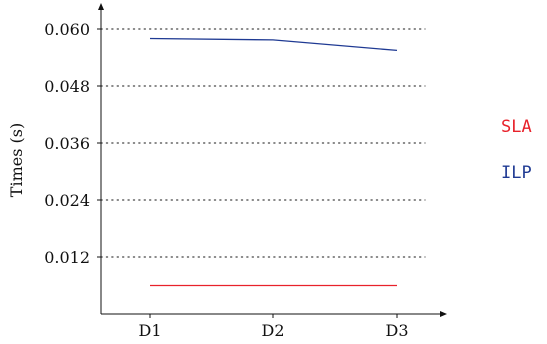  What do you see at coordinates (443, 314) in the screenshot?
I see `x-axis-arrow` at bounding box center [443, 314].